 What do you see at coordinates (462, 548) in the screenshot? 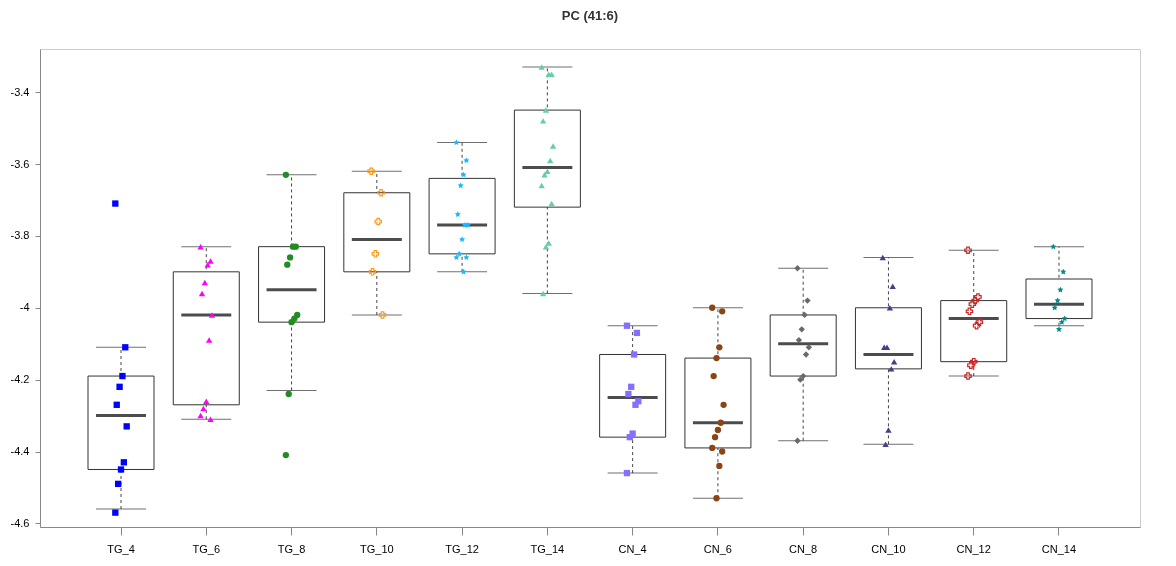
I see `x-tick-label: TG_12` at bounding box center [462, 548].